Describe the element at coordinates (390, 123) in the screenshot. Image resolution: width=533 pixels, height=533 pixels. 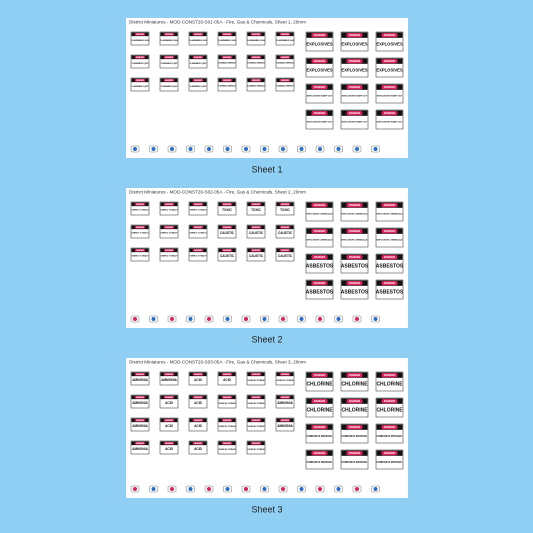
I see `sign-label: EXPLOSIVES KEEP OUT` at that location.